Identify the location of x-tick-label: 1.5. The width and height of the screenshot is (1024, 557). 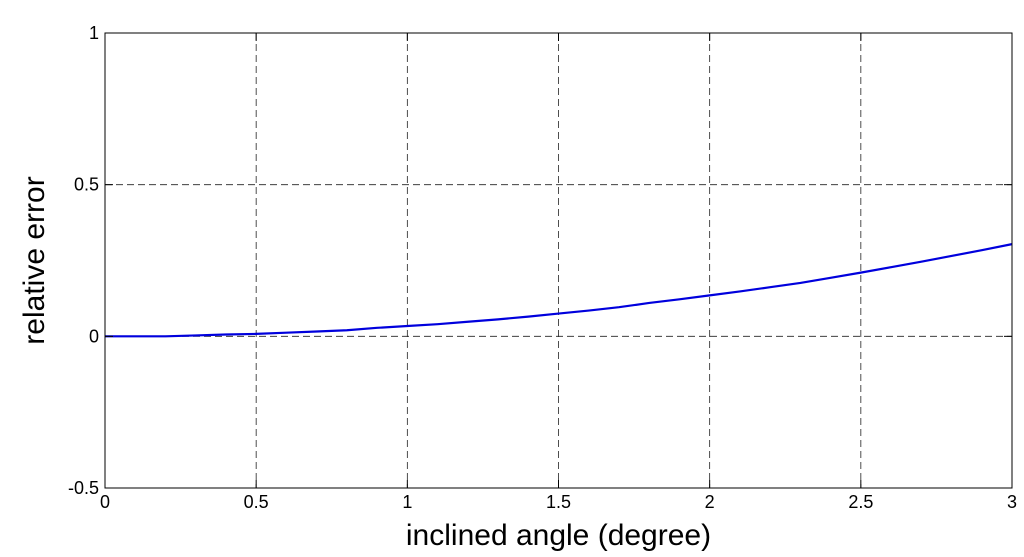
(558, 502).